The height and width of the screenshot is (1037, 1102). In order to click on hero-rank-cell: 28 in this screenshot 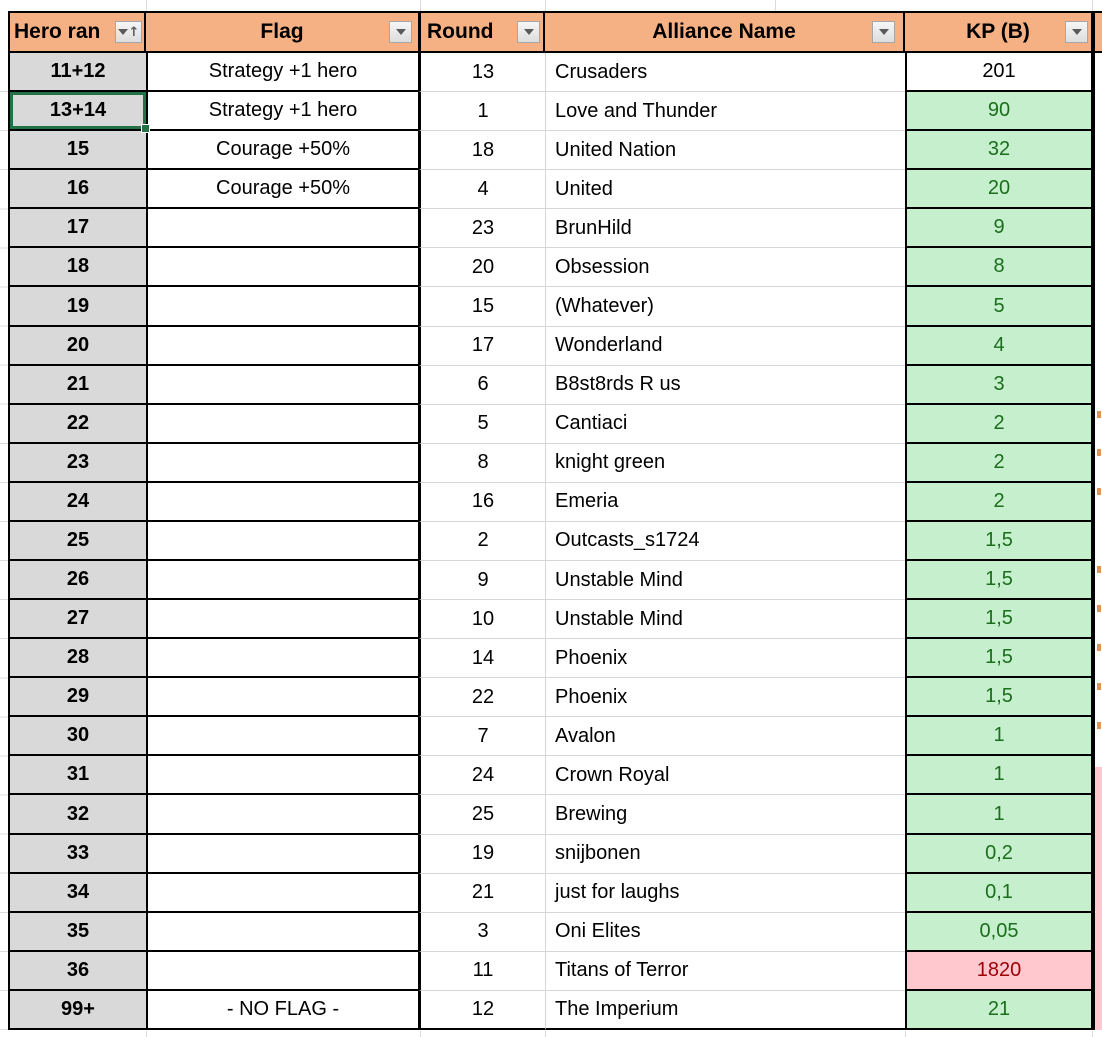, I will do `click(77, 659)`.